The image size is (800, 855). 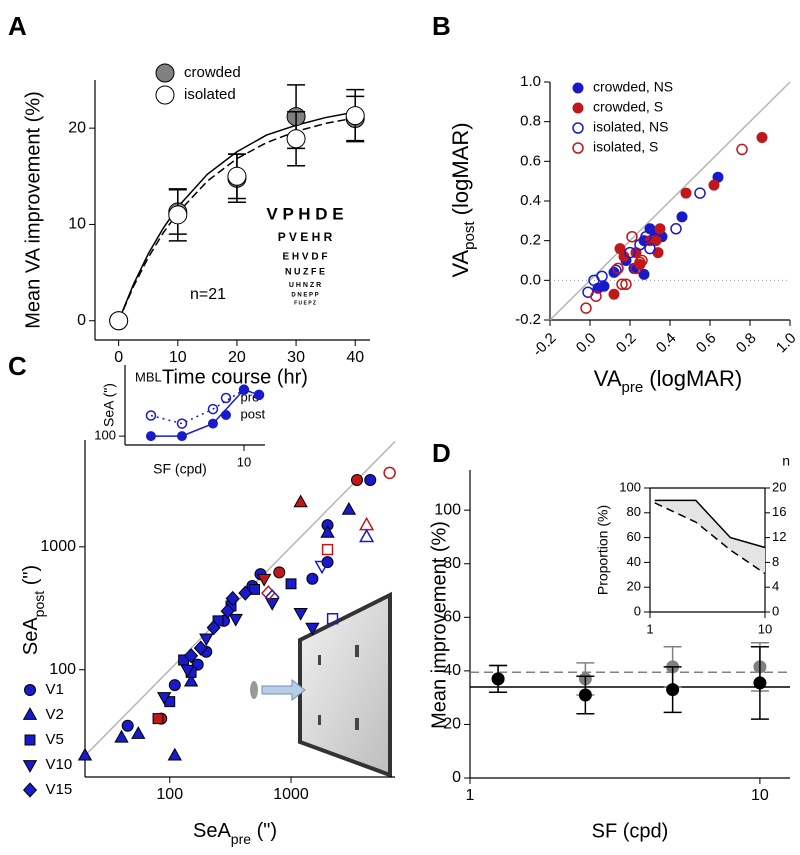 What do you see at coordinates (706, 343) in the screenshot?
I see `x-tick-label: 0.6` at bounding box center [706, 343].